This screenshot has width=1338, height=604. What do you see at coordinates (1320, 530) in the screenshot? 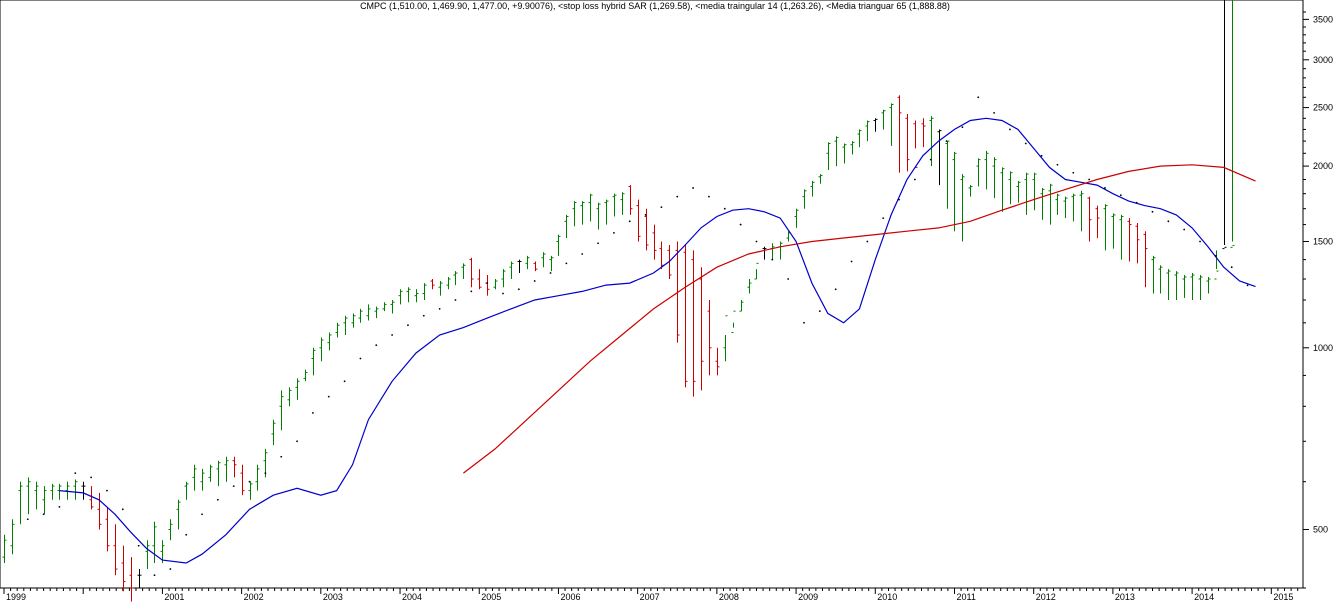
I see `y-tick-label: 500` at bounding box center [1320, 530].